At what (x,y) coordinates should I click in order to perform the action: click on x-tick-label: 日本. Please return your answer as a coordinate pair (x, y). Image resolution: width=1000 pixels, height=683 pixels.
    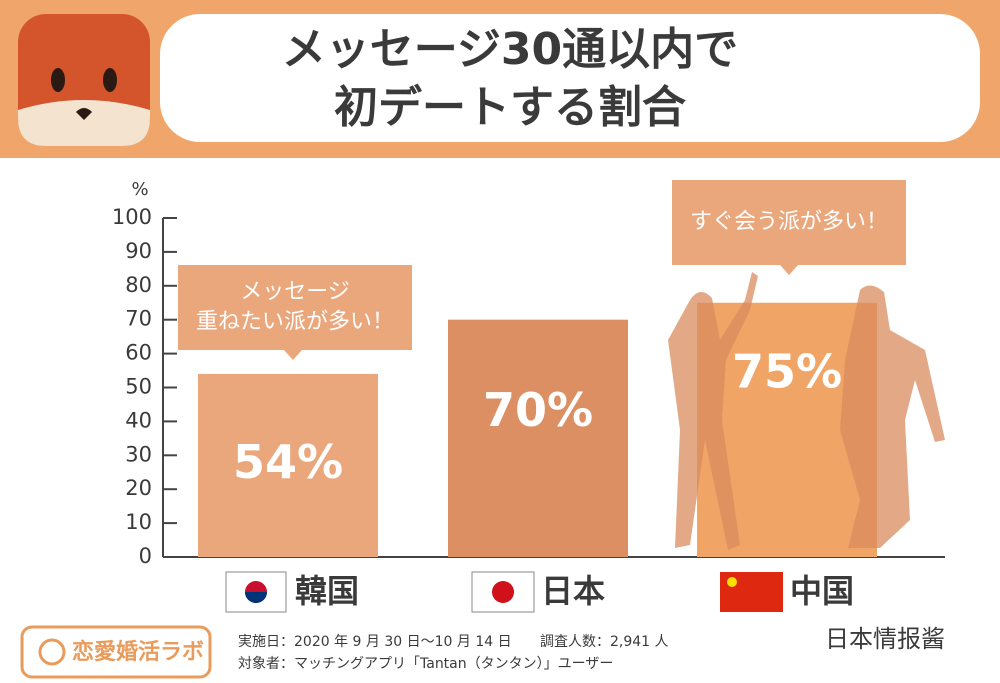
    Looking at the image, I should click on (573, 591).